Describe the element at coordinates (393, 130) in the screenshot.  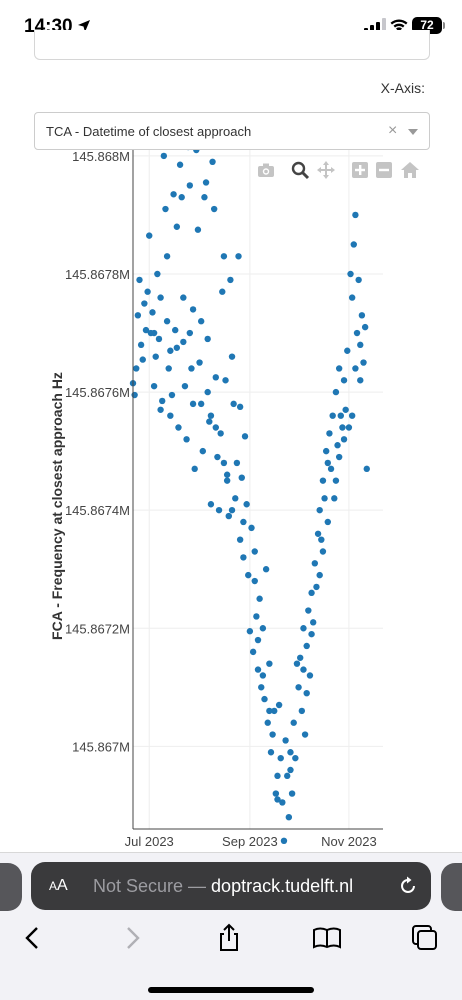
I see `clear-icon: ×` at that location.